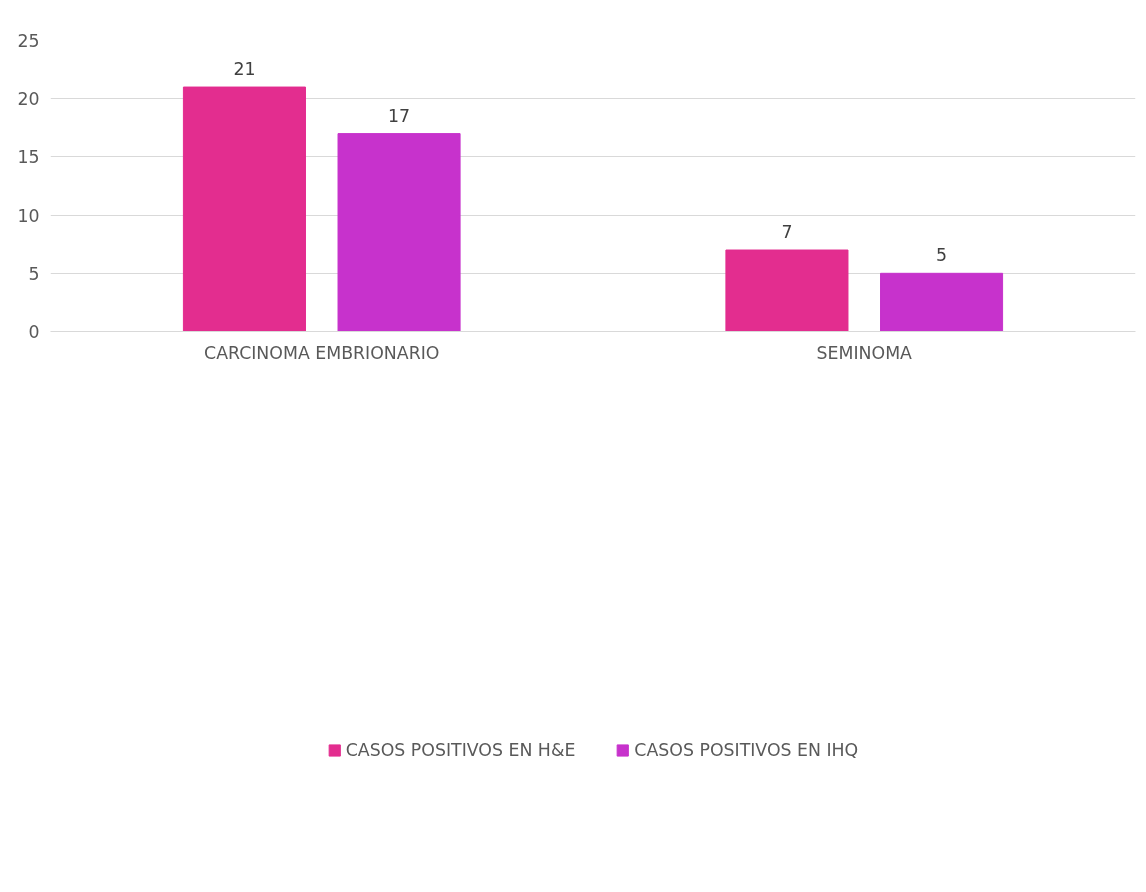 The height and width of the screenshot is (892, 1146). Describe the element at coordinates (28, 215) in the screenshot. I see `y-tick-label: 10` at that location.